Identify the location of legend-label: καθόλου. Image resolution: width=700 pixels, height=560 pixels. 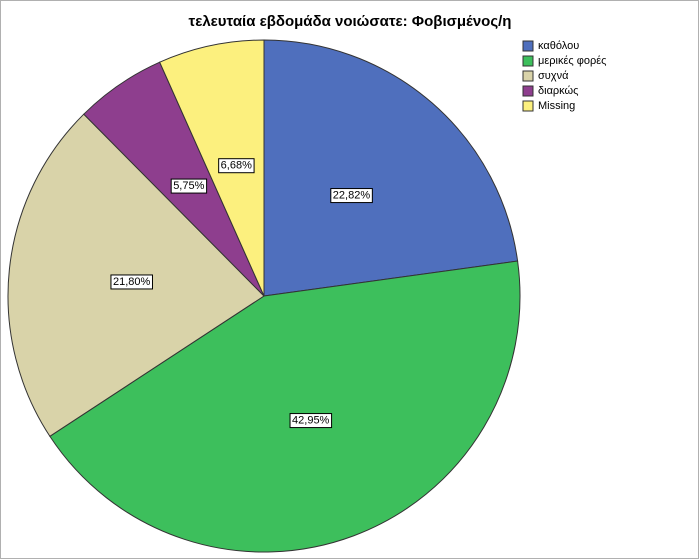
(558, 46).